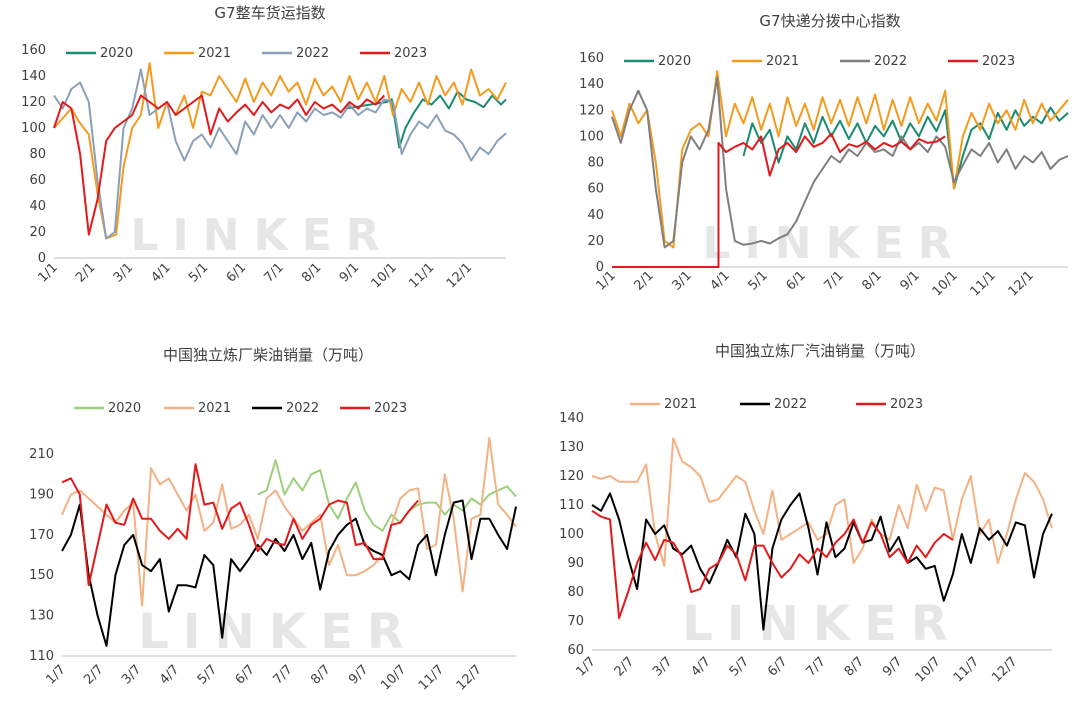 This screenshot has width=1080, height=712. I want to click on y-tick-label: 170, so click(41, 535).